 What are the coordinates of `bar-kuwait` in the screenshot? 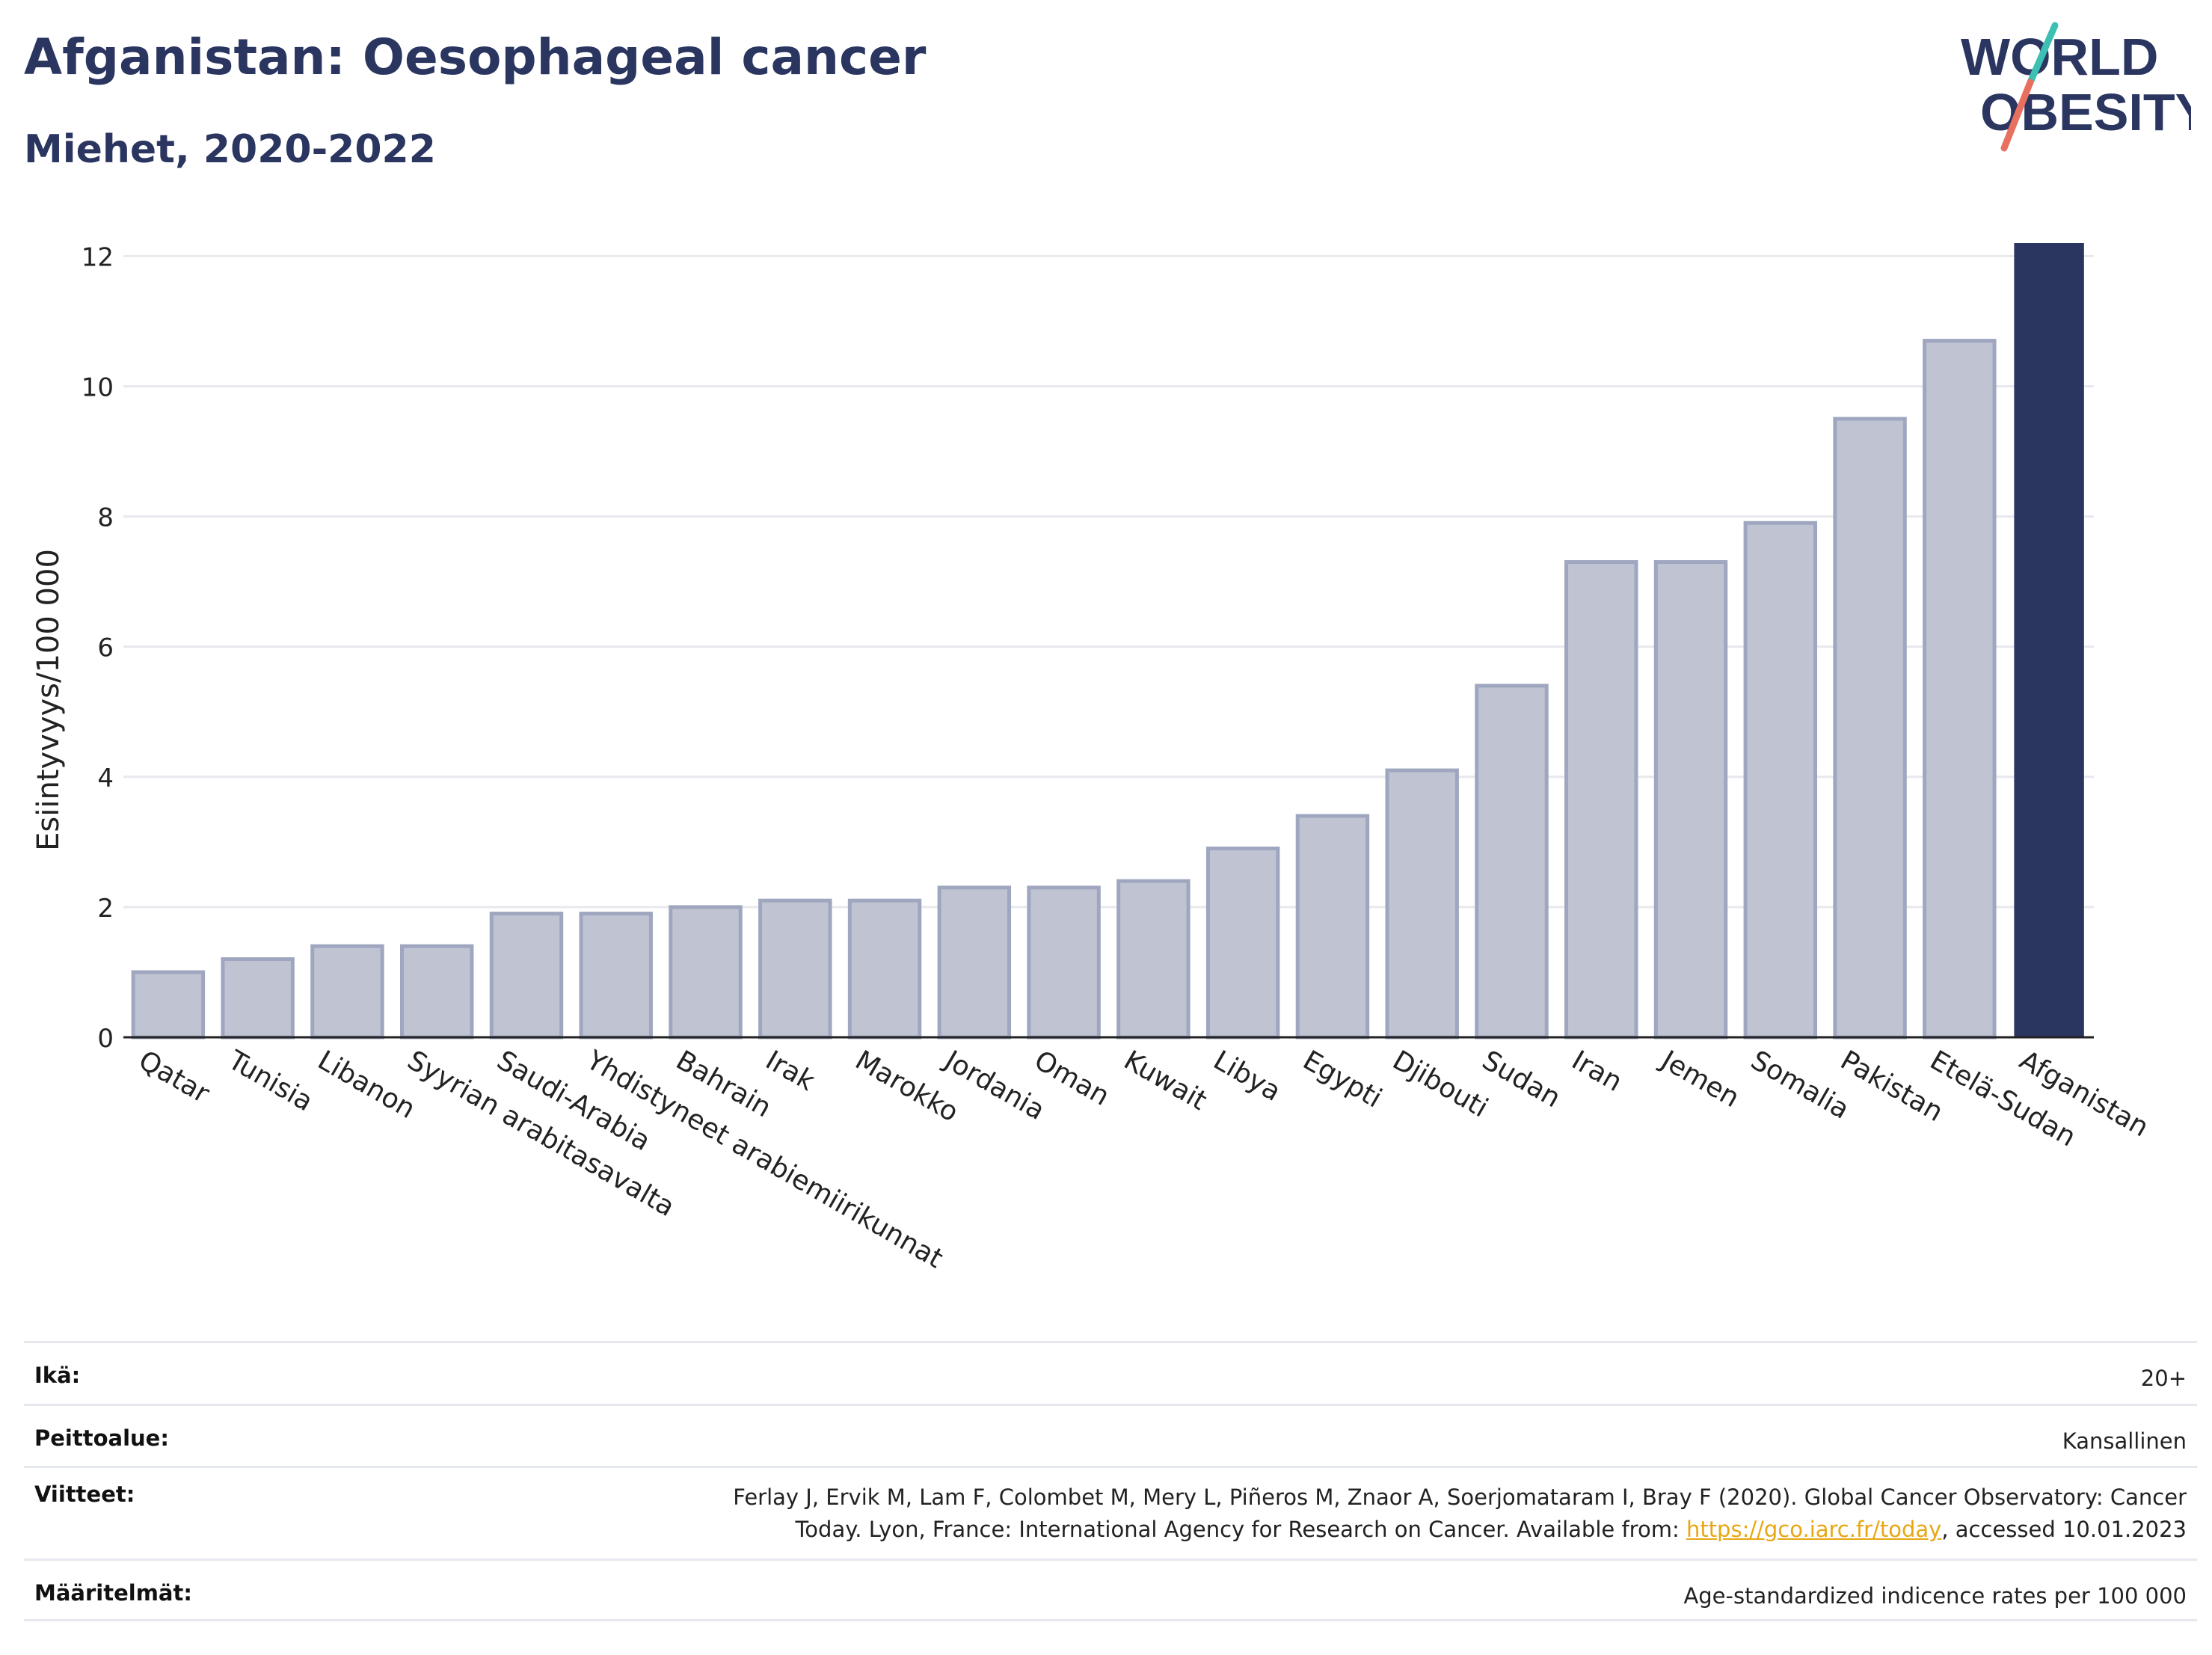 It's located at (1153, 959).